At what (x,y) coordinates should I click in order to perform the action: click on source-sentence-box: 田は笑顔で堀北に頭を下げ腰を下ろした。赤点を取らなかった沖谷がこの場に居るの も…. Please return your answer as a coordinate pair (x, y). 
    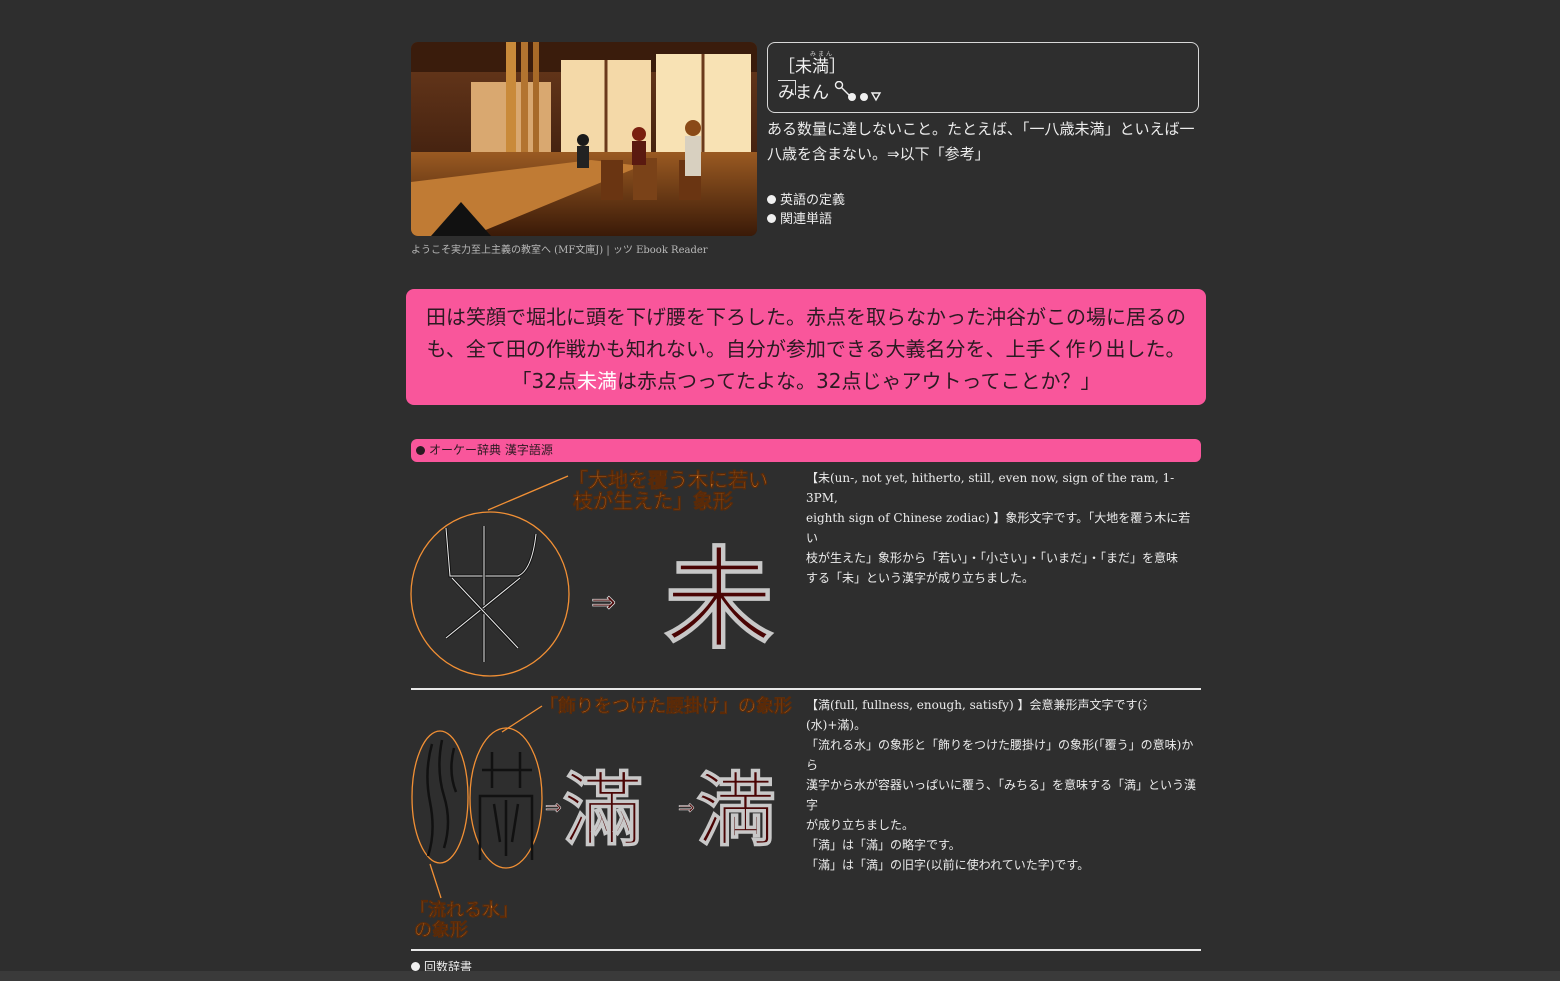
    Looking at the image, I should click on (806, 347).